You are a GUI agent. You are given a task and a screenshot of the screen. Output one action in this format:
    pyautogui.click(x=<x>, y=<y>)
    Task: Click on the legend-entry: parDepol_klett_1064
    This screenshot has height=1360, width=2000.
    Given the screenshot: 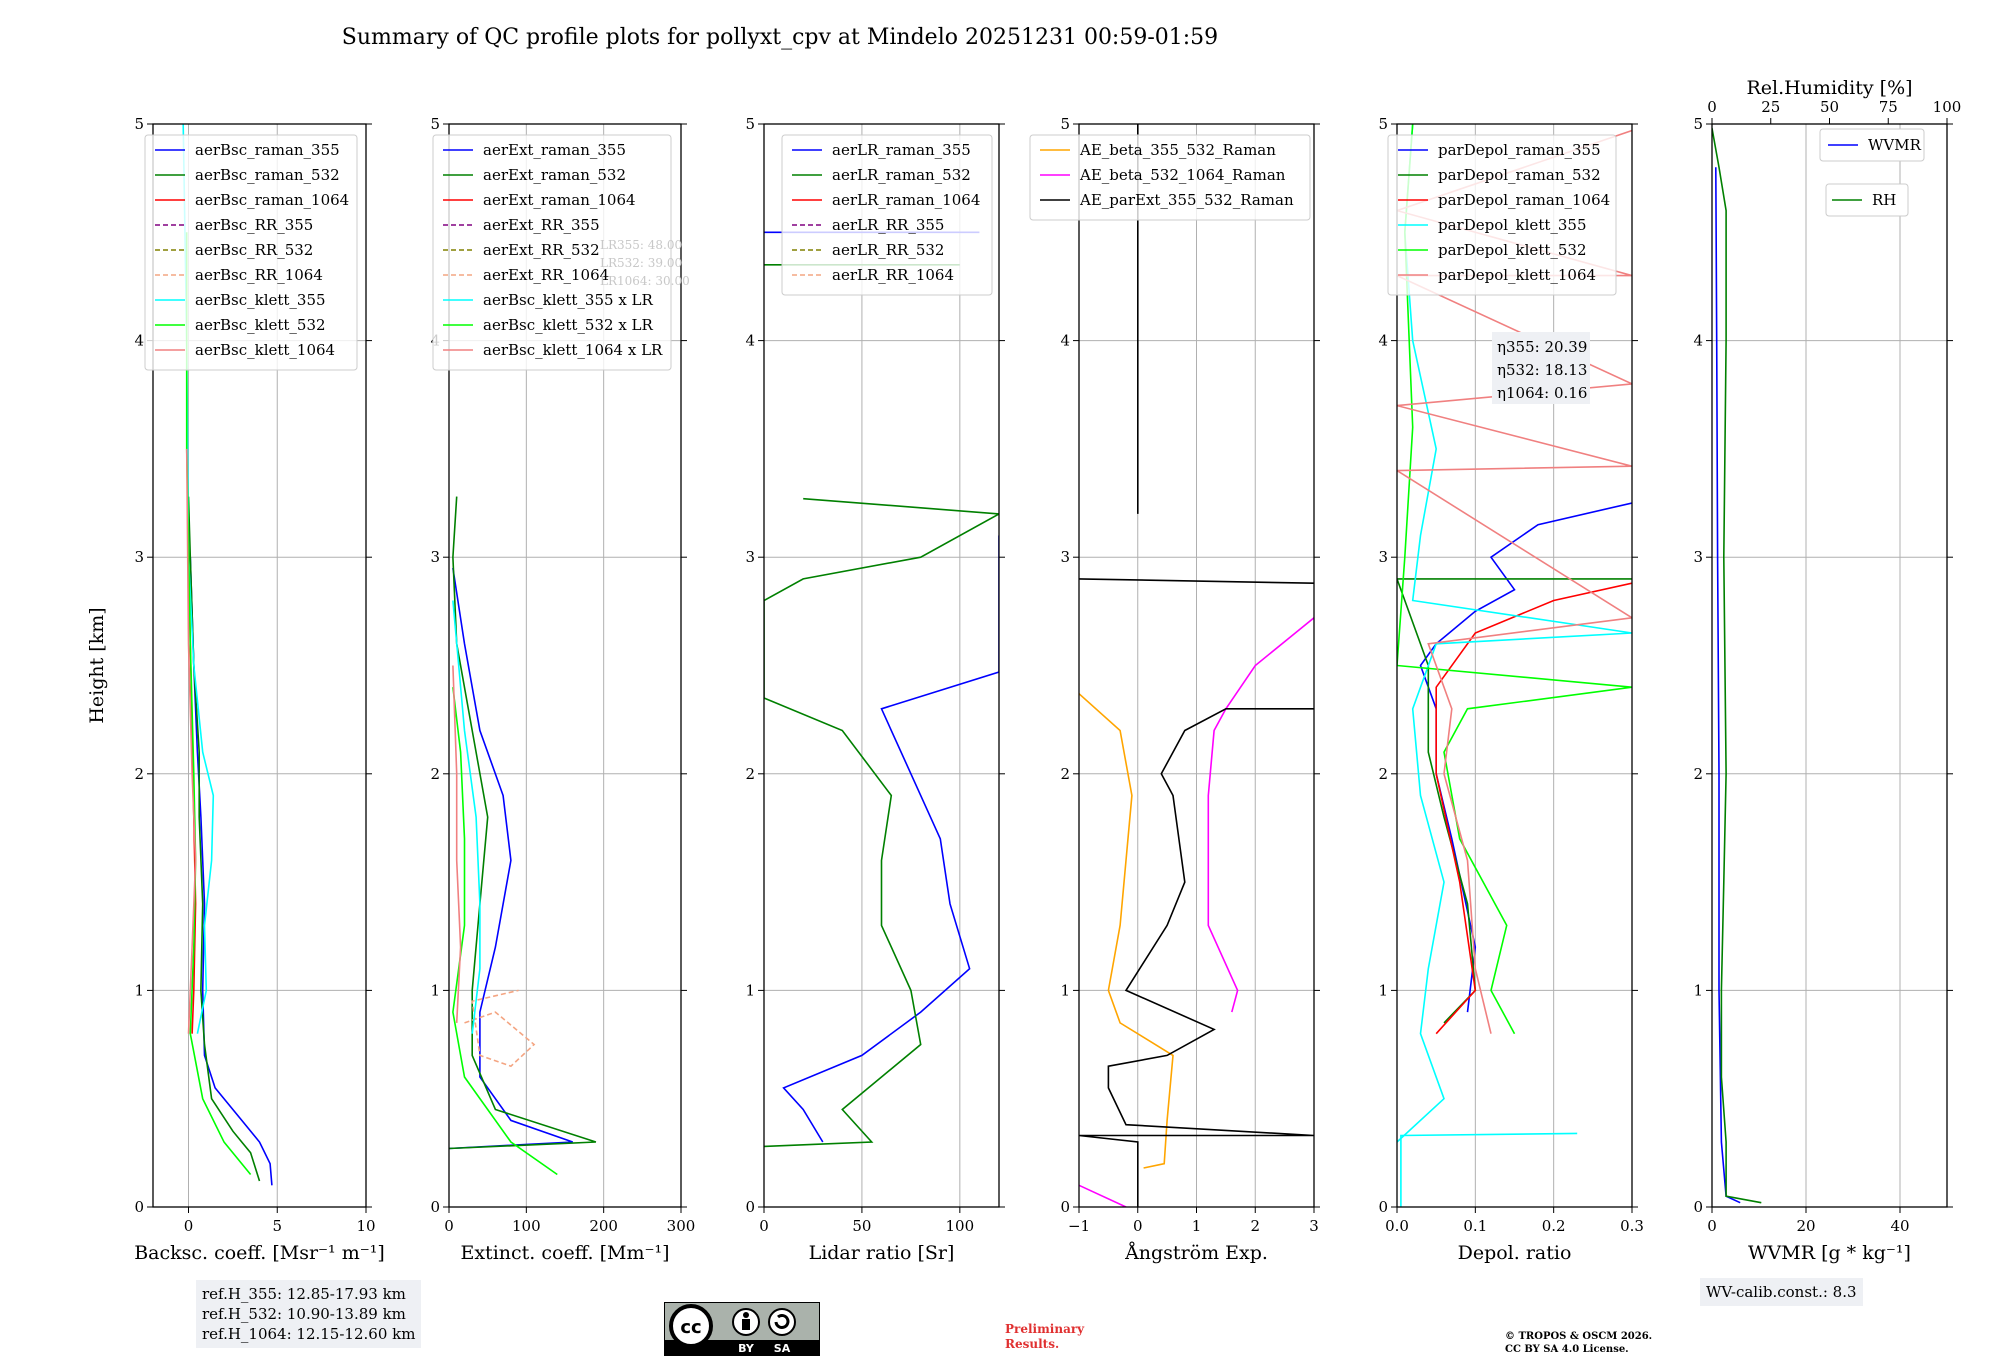 What is the action you would take?
    pyautogui.click(x=1517, y=275)
    